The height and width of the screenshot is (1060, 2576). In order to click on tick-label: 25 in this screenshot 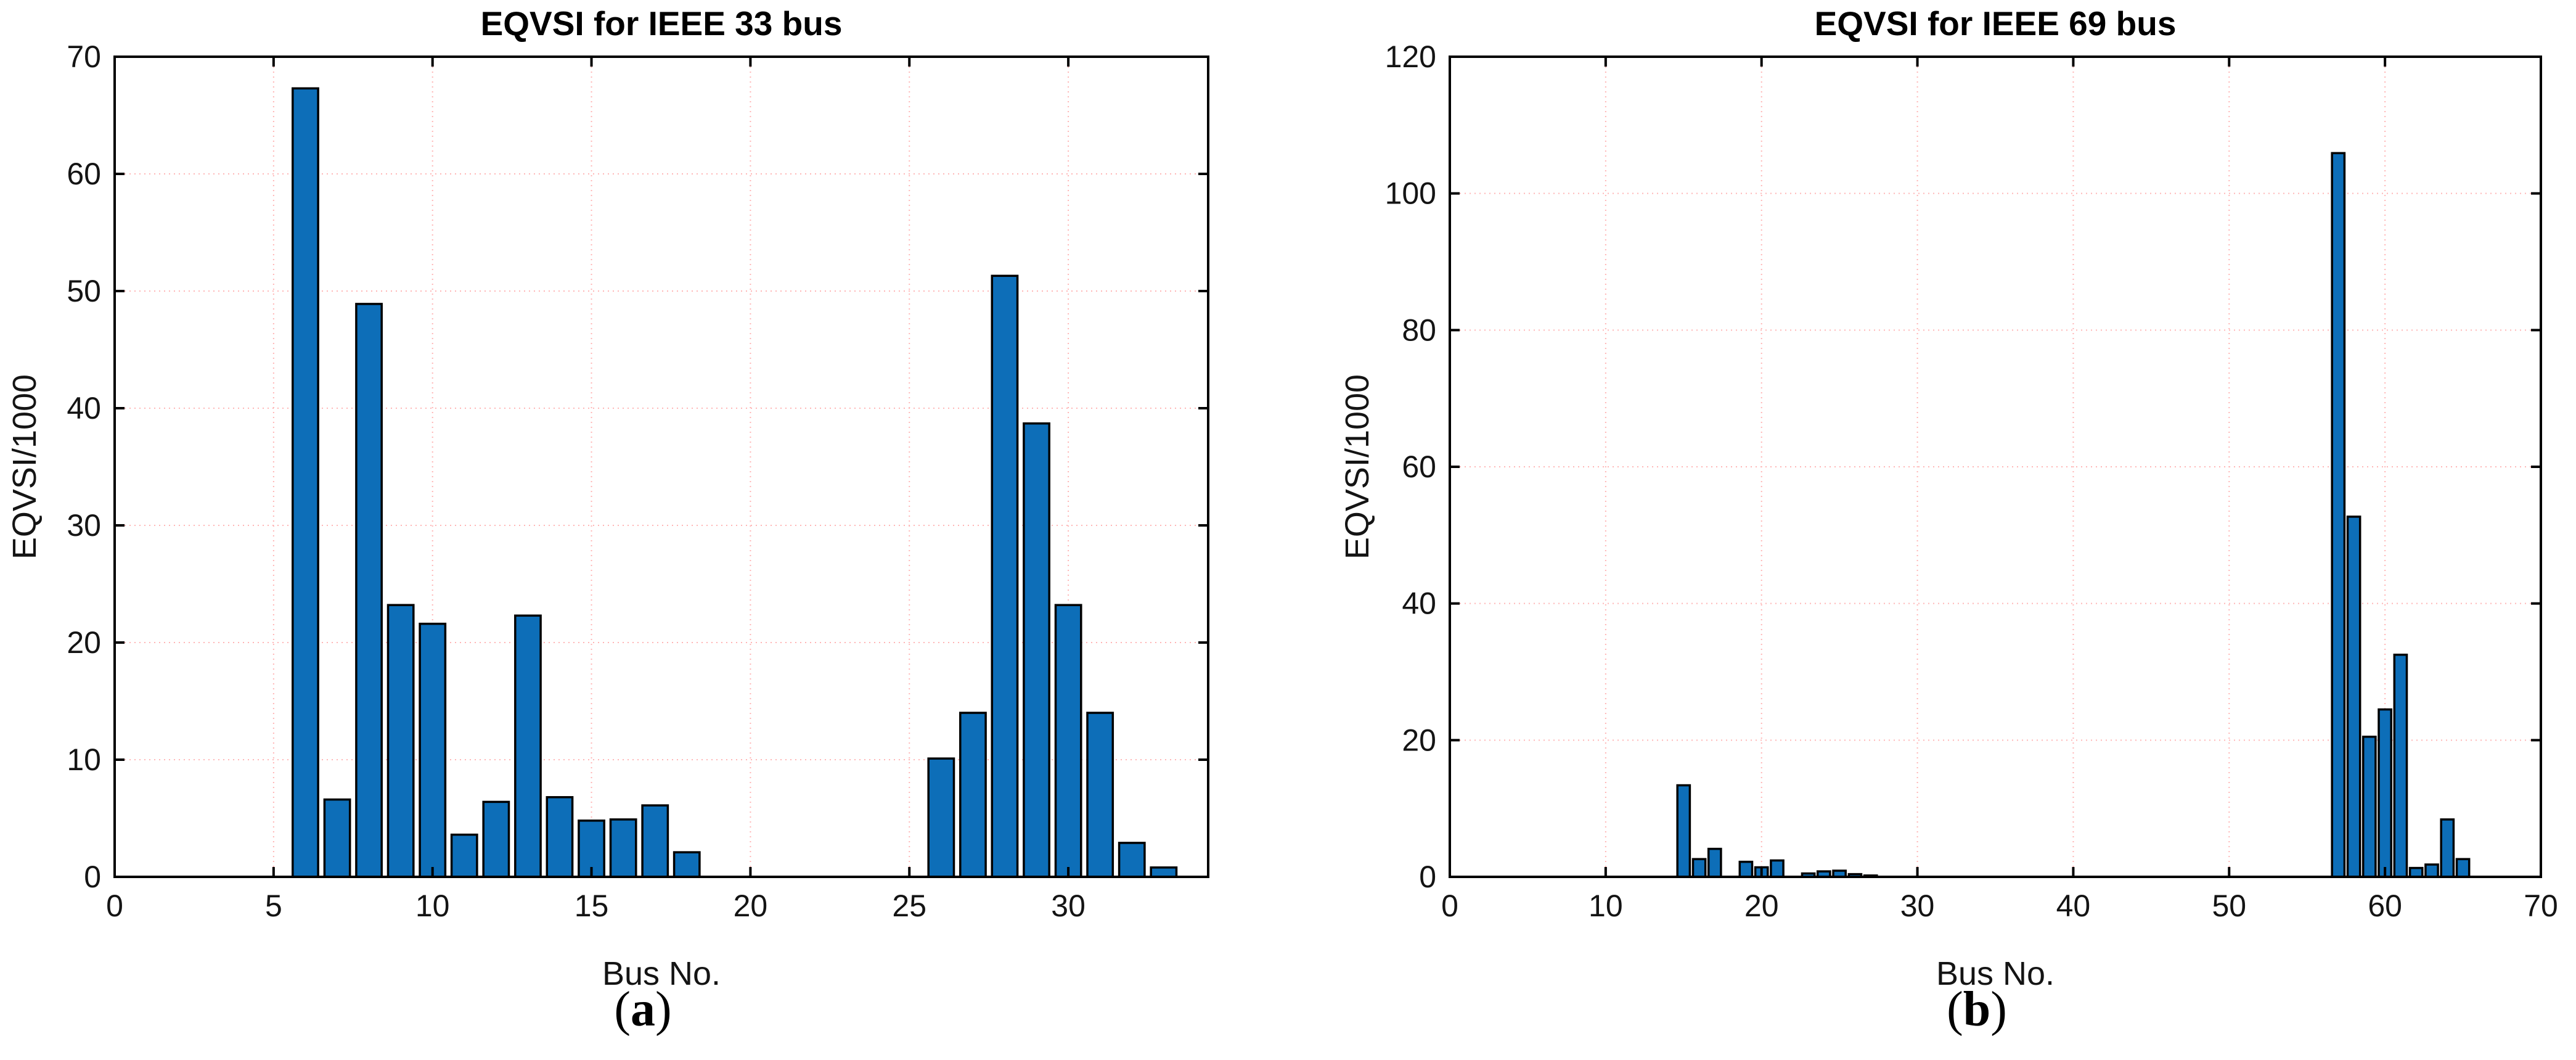, I will do `click(909, 906)`.